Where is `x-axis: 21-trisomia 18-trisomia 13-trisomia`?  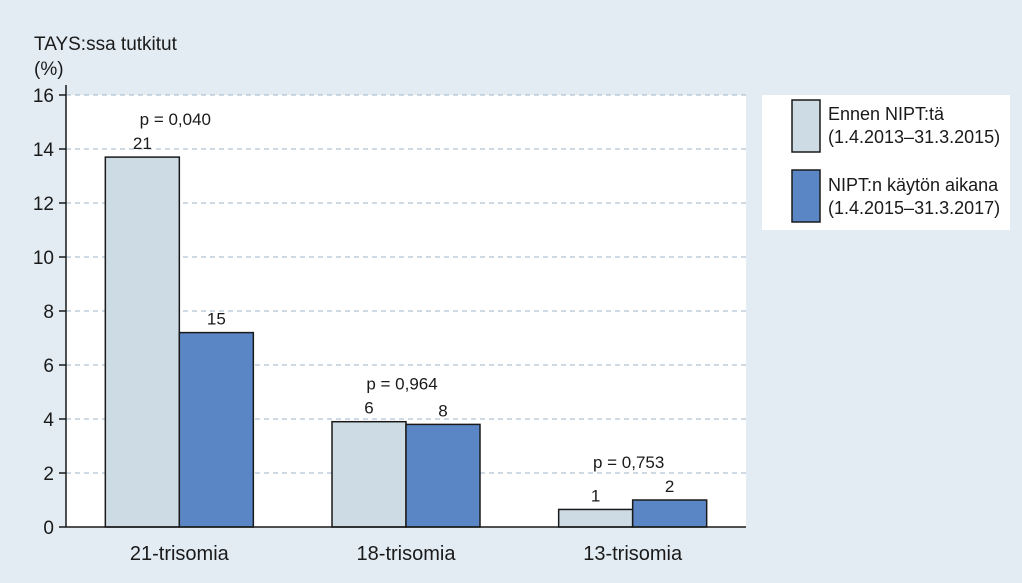 x-axis: 21-trisomia 18-trisomia 13-trisomia is located at coordinates (406, 545).